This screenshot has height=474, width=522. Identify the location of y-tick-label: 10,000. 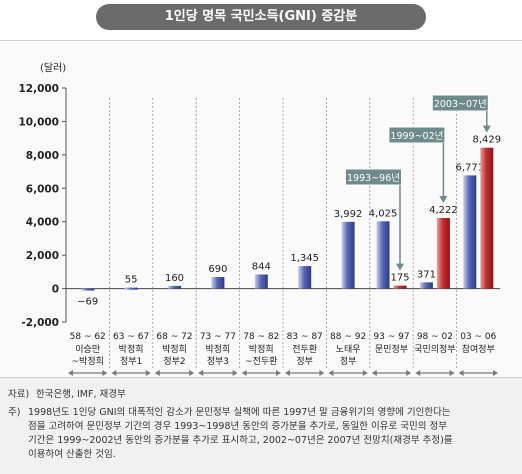
(38, 122).